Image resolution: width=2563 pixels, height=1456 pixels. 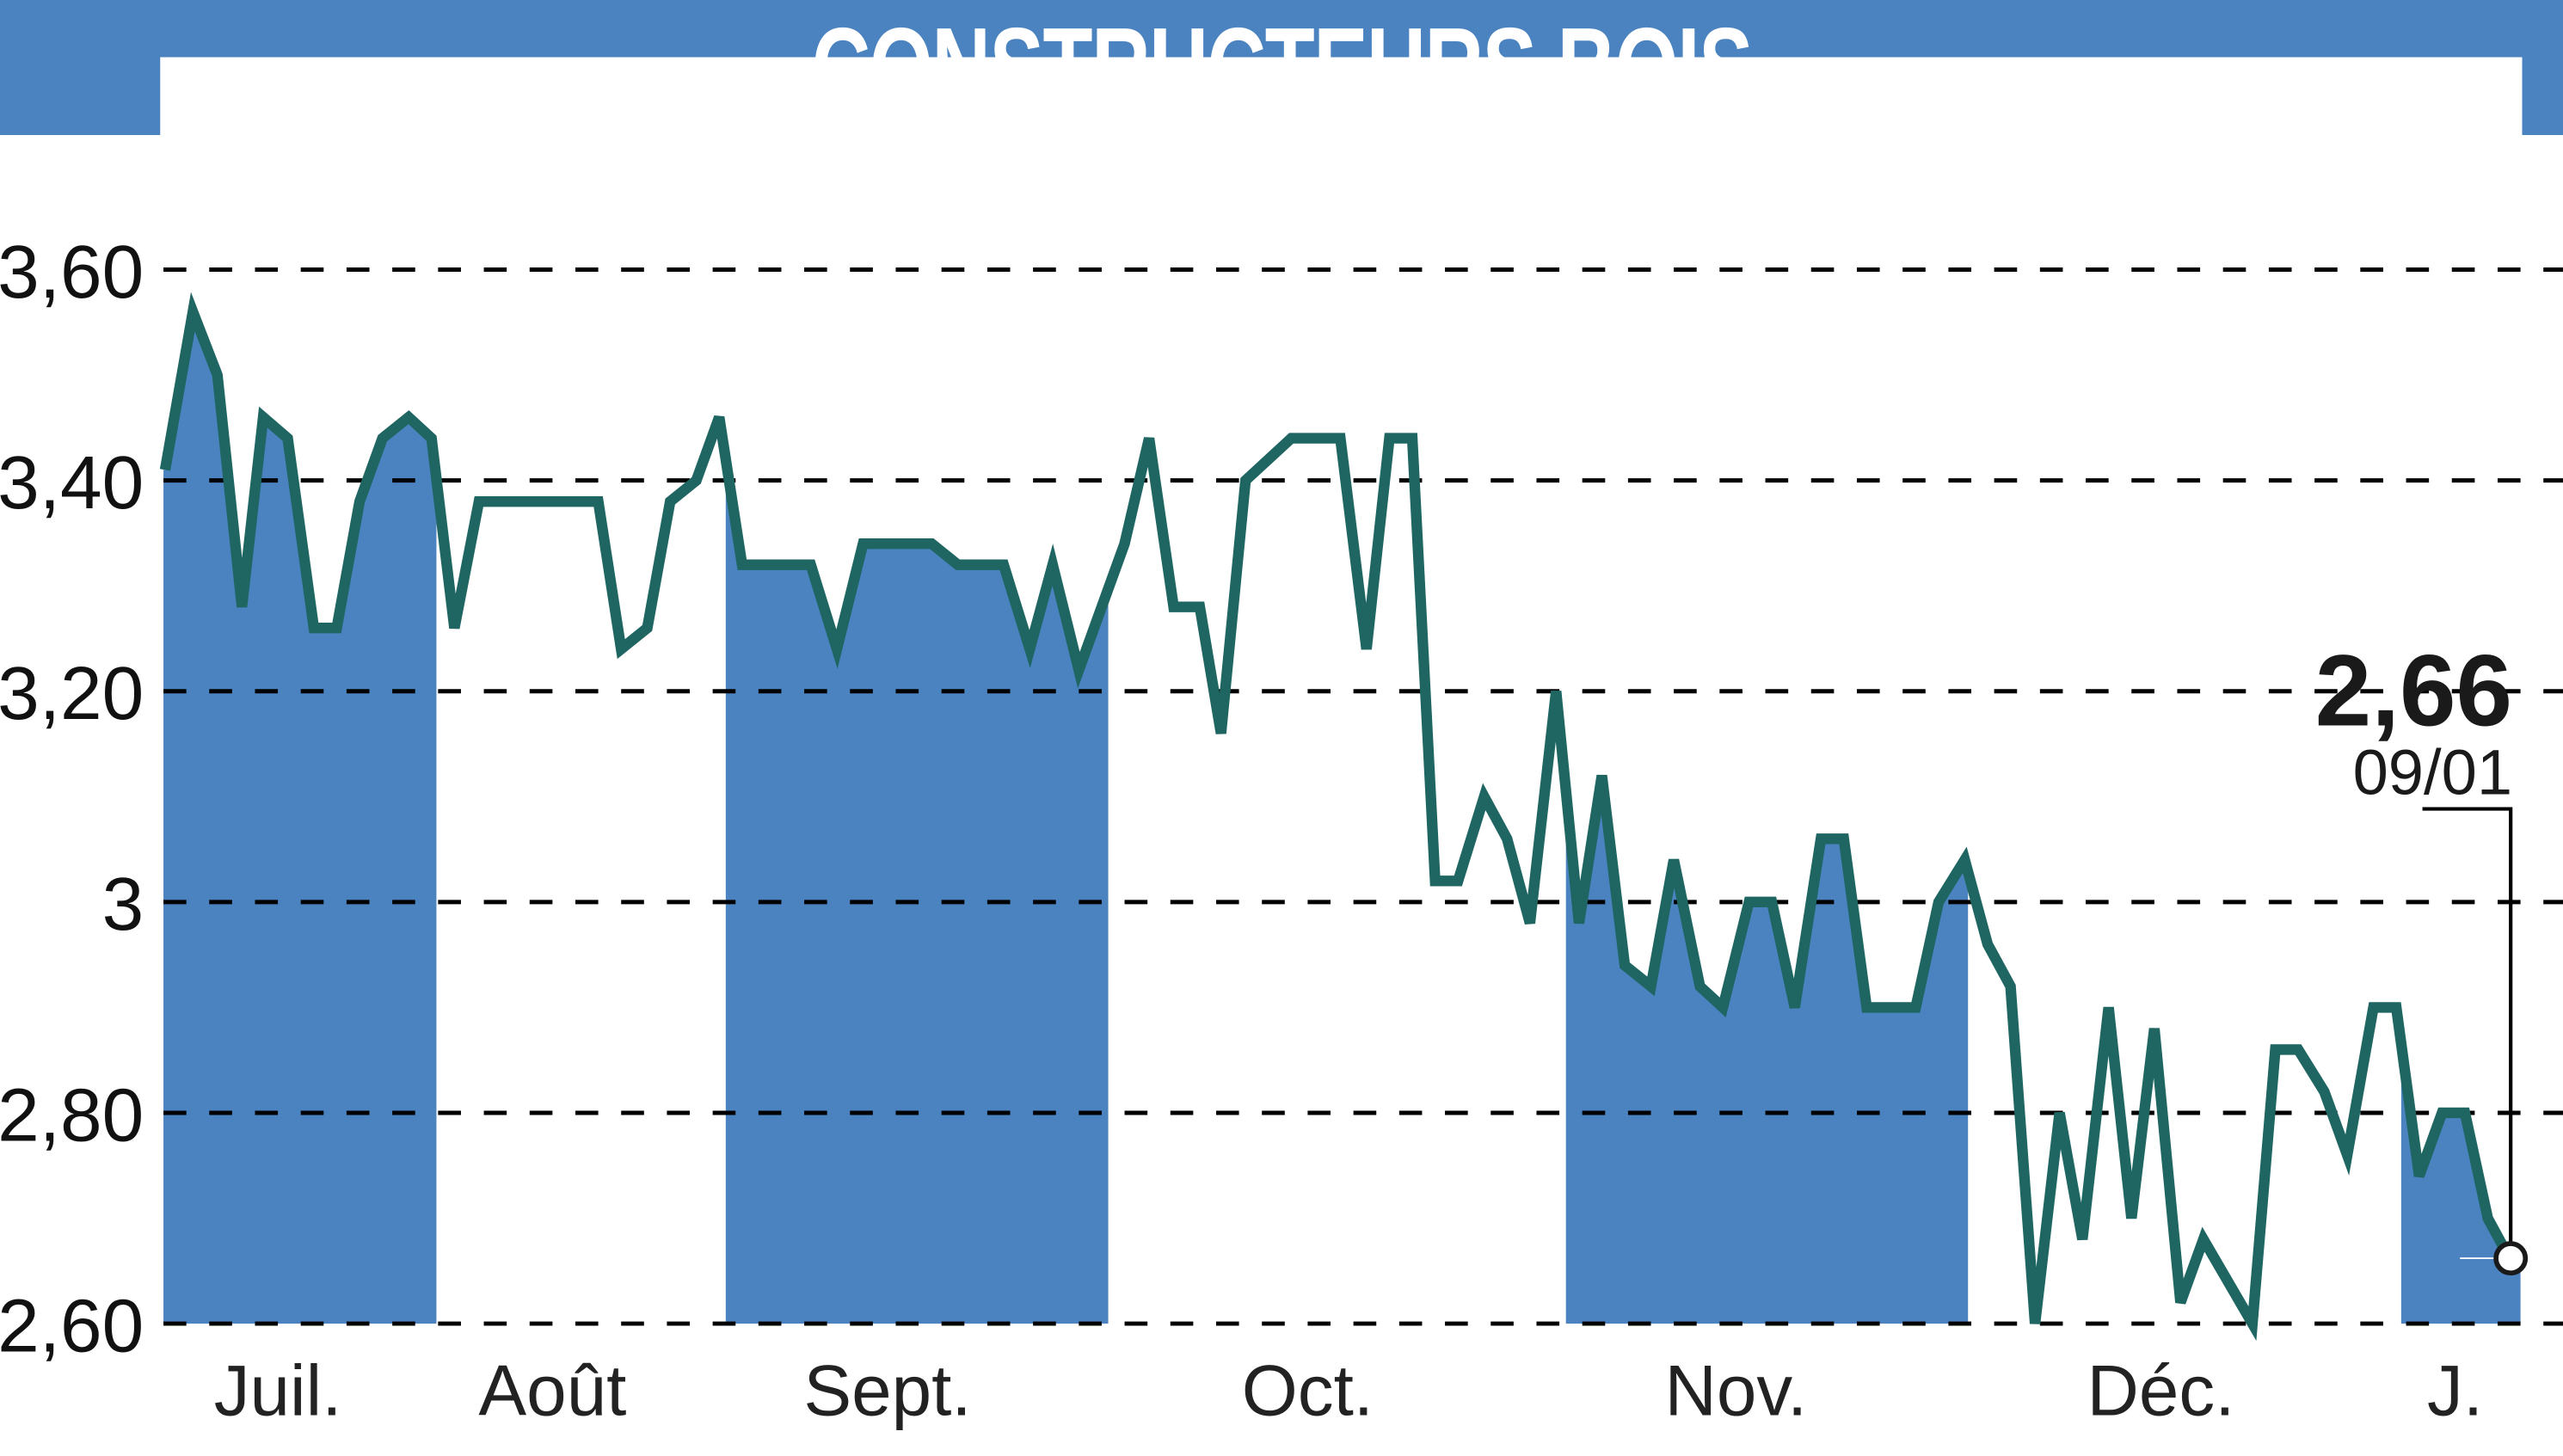 I want to click on y-tick-label: 3,20, so click(x=72, y=693).